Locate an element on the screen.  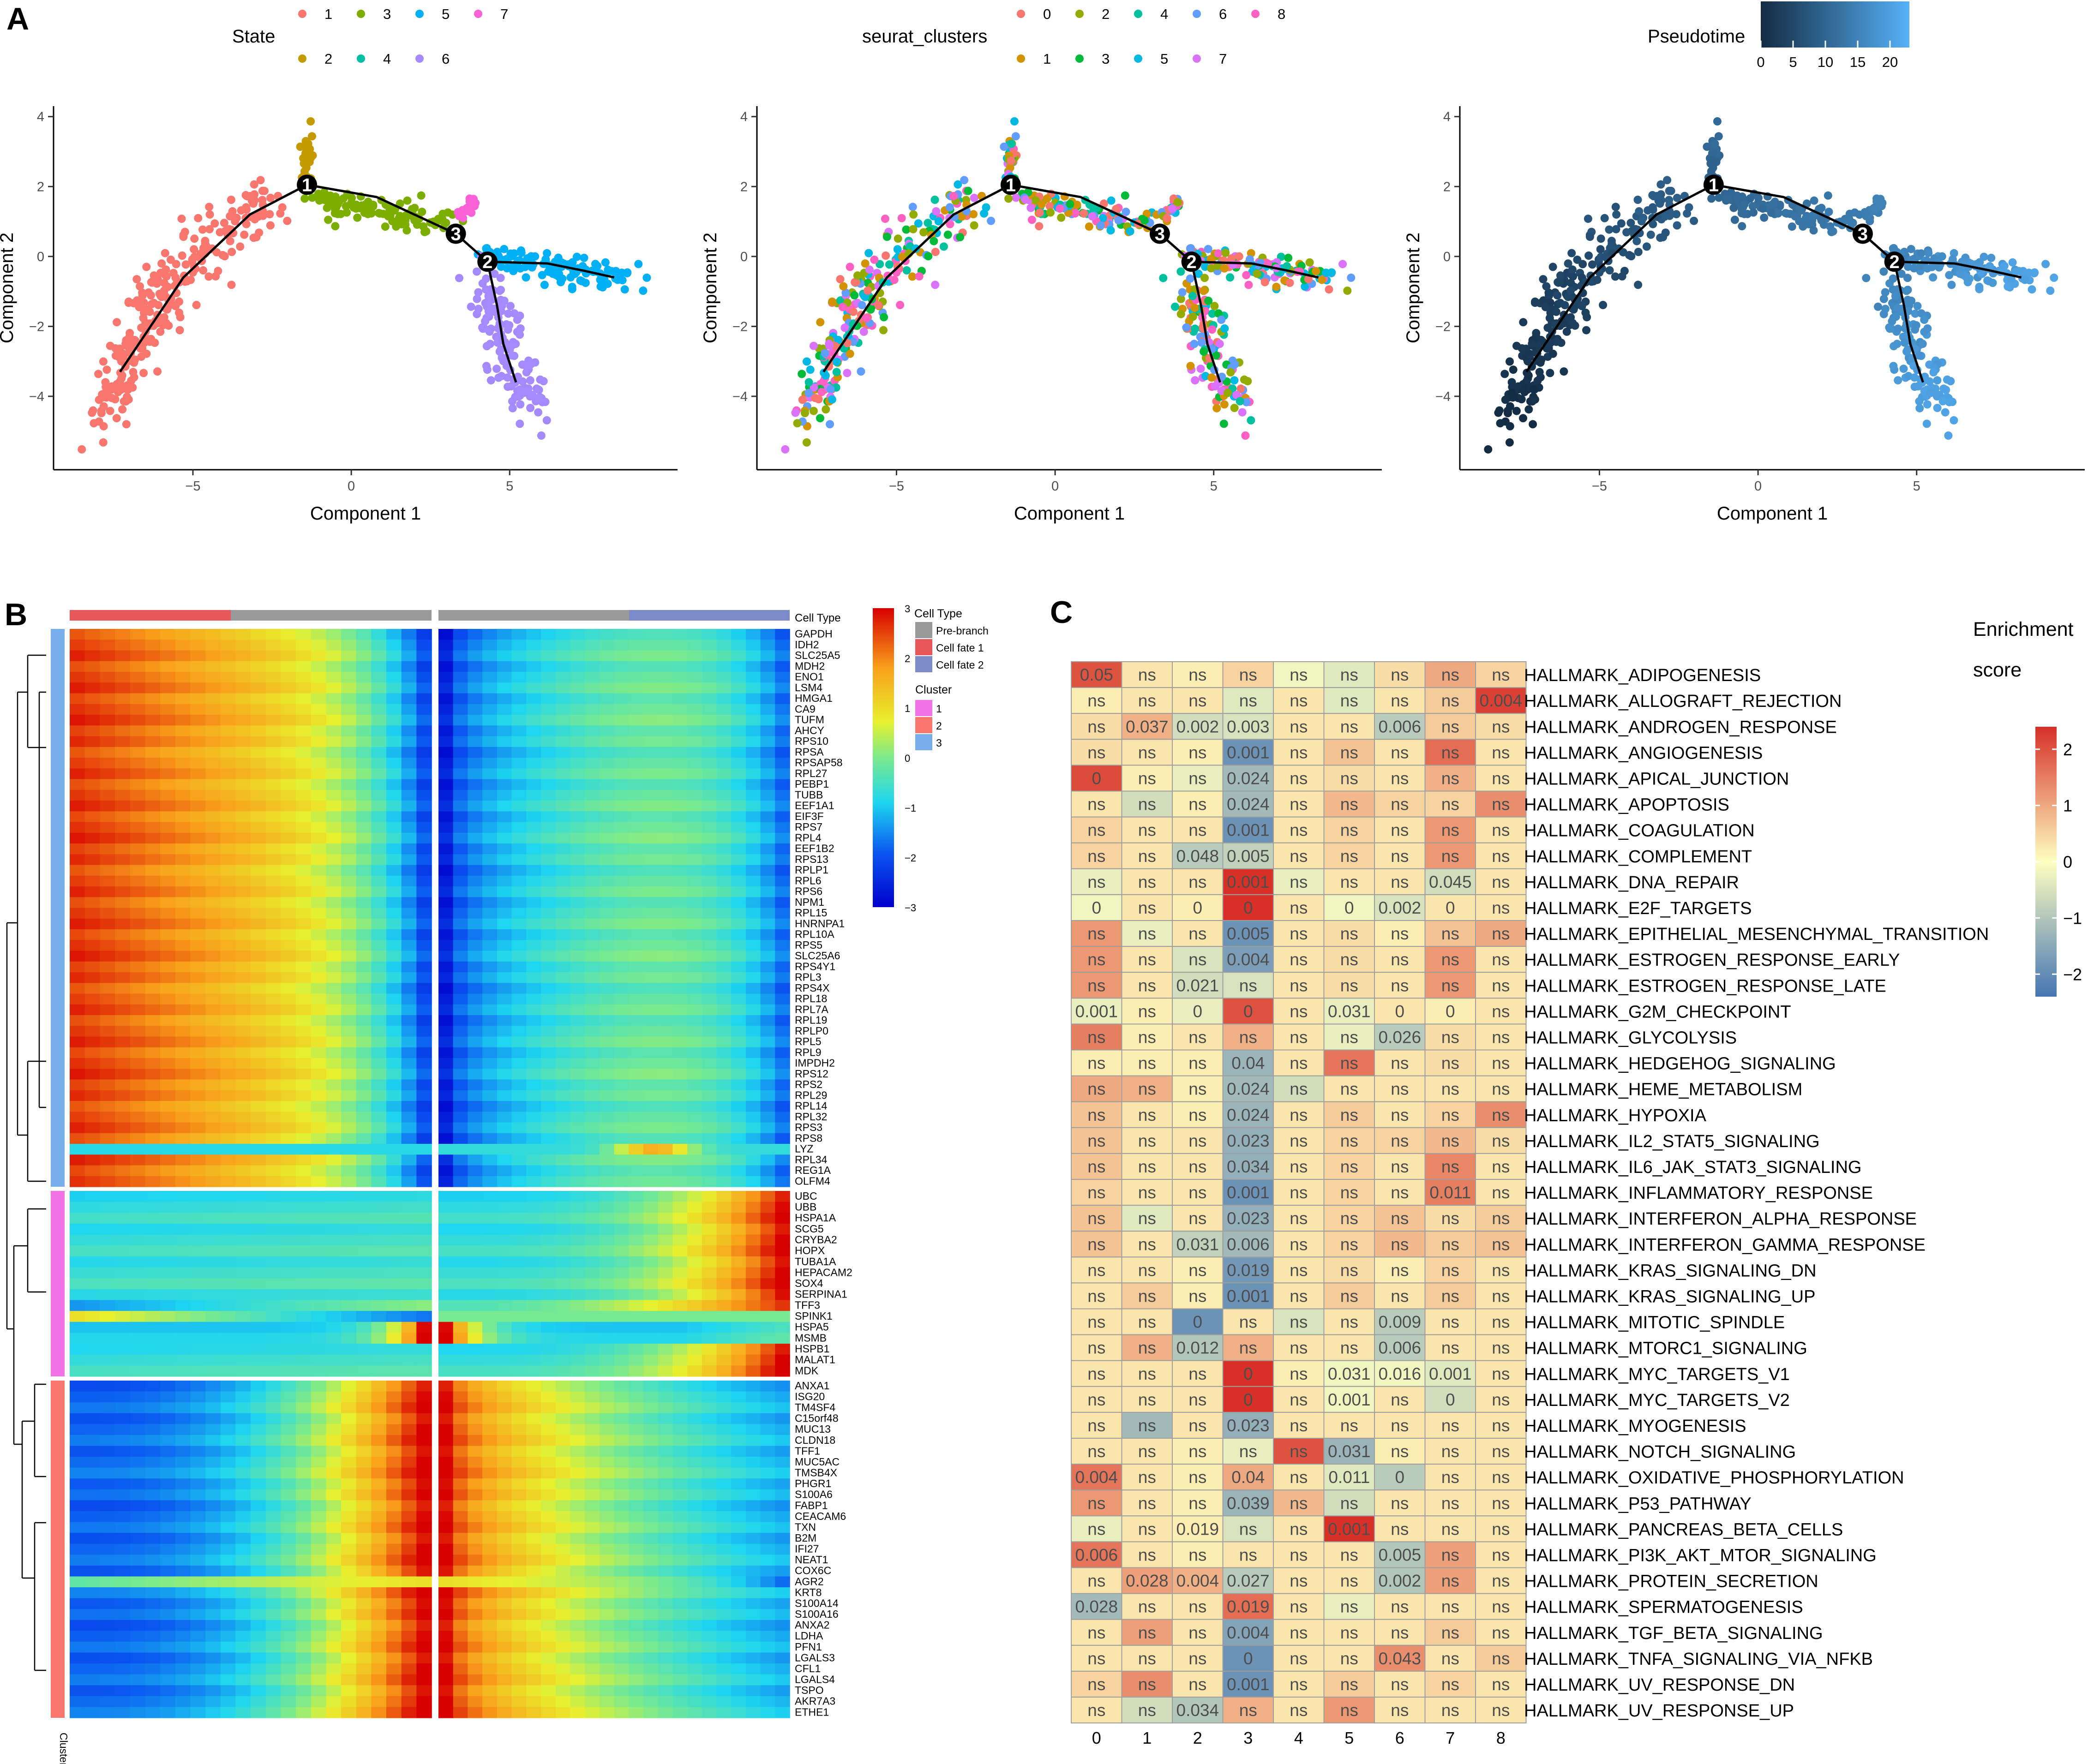
seurat-legend-label: 7 is located at coordinates (1223, 59).